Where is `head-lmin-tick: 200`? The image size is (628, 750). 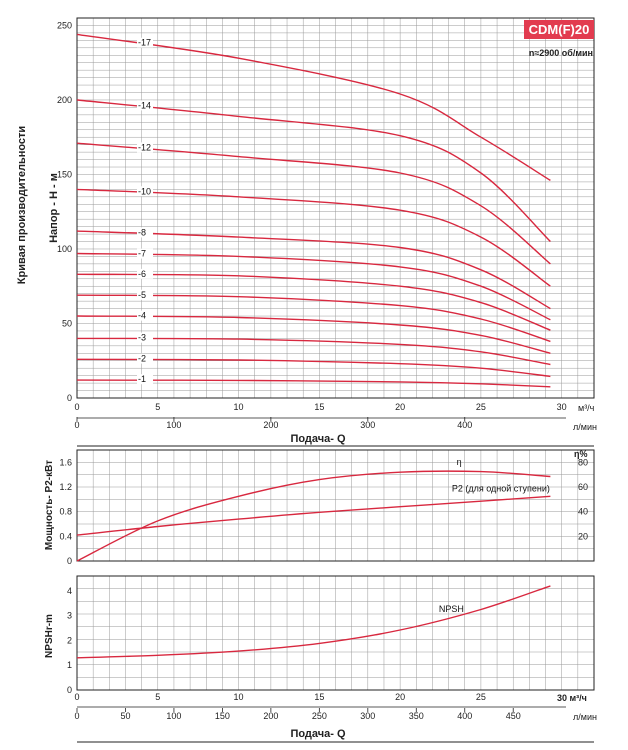
head-lmin-tick: 200 is located at coordinates (270, 425).